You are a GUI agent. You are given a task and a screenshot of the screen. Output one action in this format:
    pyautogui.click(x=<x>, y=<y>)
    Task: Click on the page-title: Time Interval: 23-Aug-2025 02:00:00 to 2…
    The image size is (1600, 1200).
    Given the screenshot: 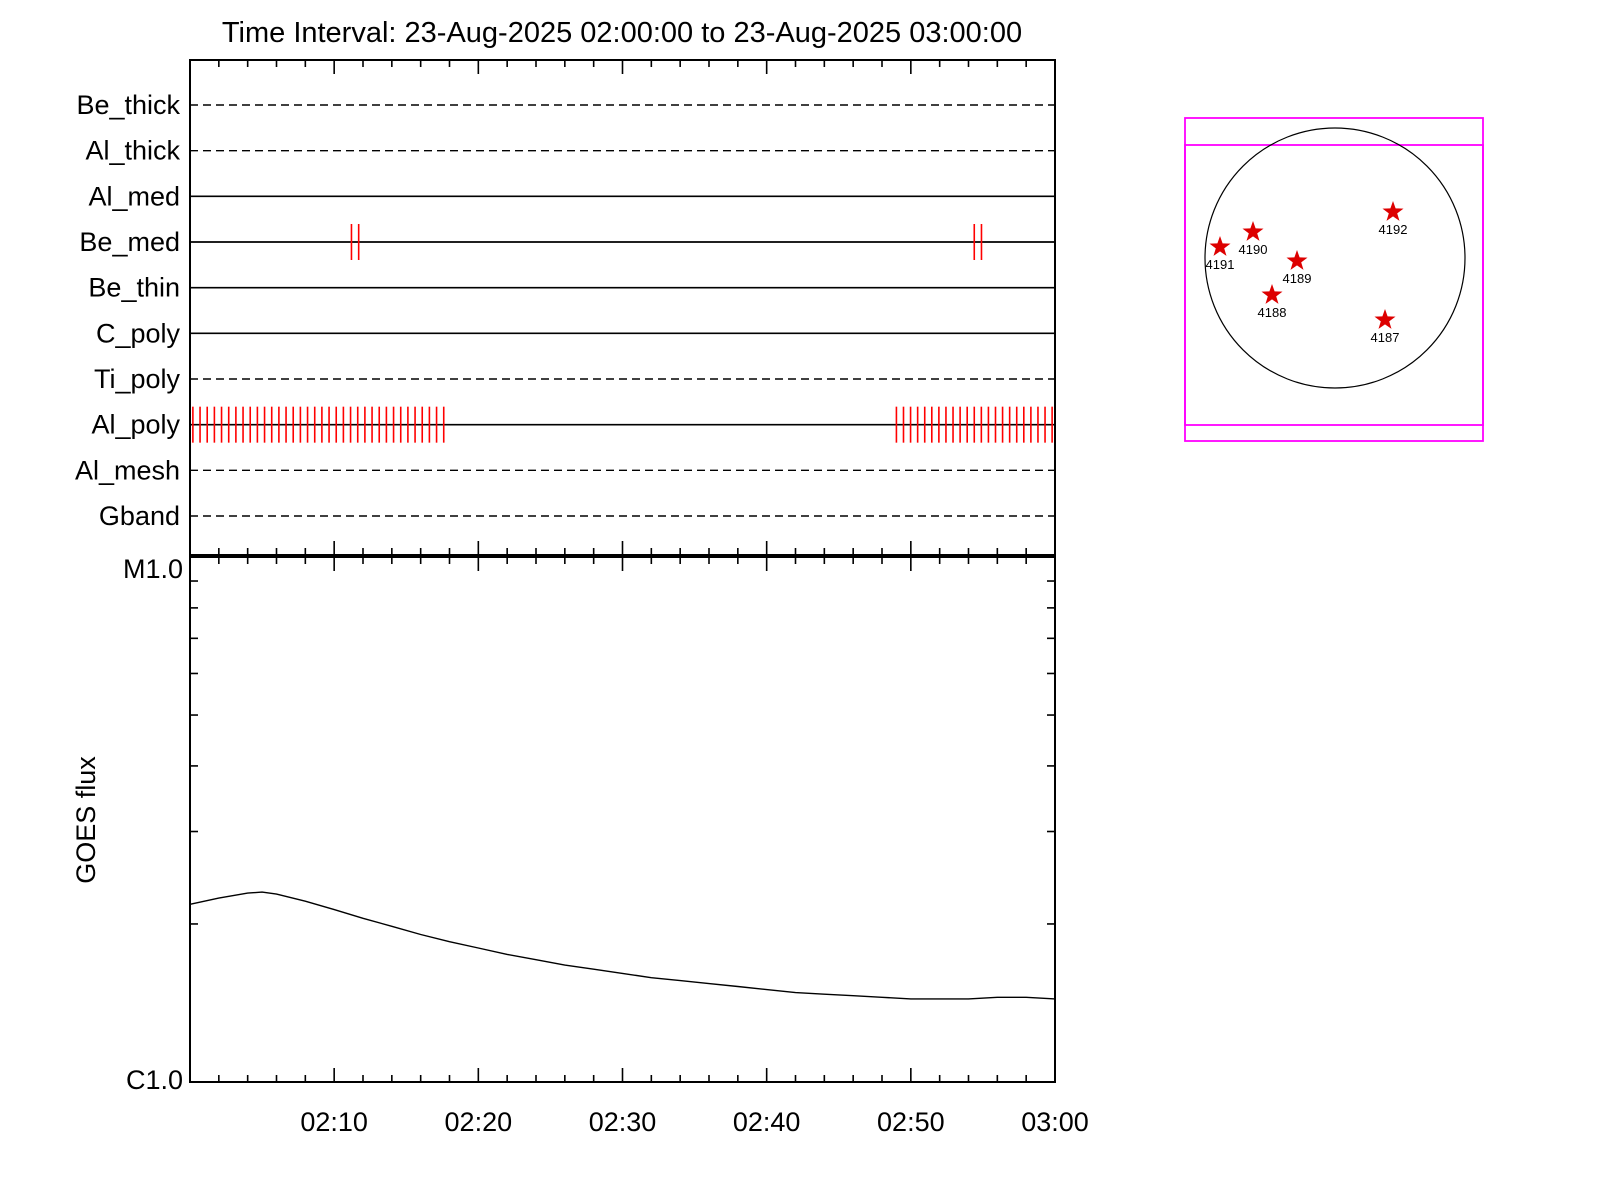 What is the action you would take?
    pyautogui.click(x=622, y=33)
    